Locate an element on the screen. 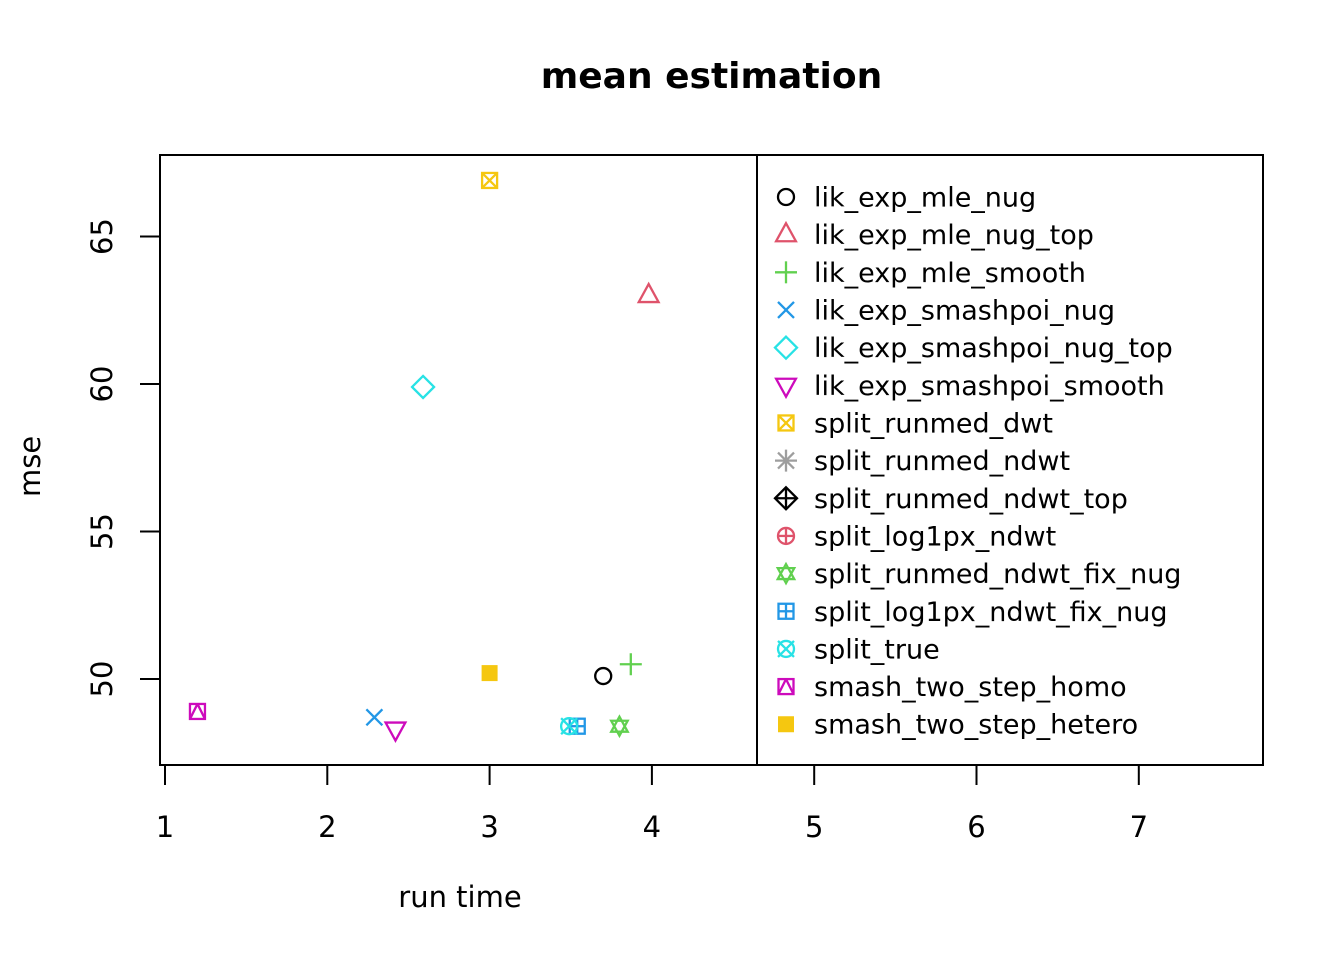  legend-label-smash_two_step_homo: smash_two_step_homo is located at coordinates (970, 687).